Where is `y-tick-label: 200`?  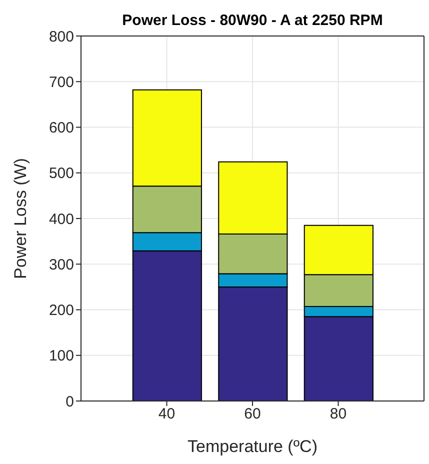 y-tick-label: 200 is located at coordinates (61, 311).